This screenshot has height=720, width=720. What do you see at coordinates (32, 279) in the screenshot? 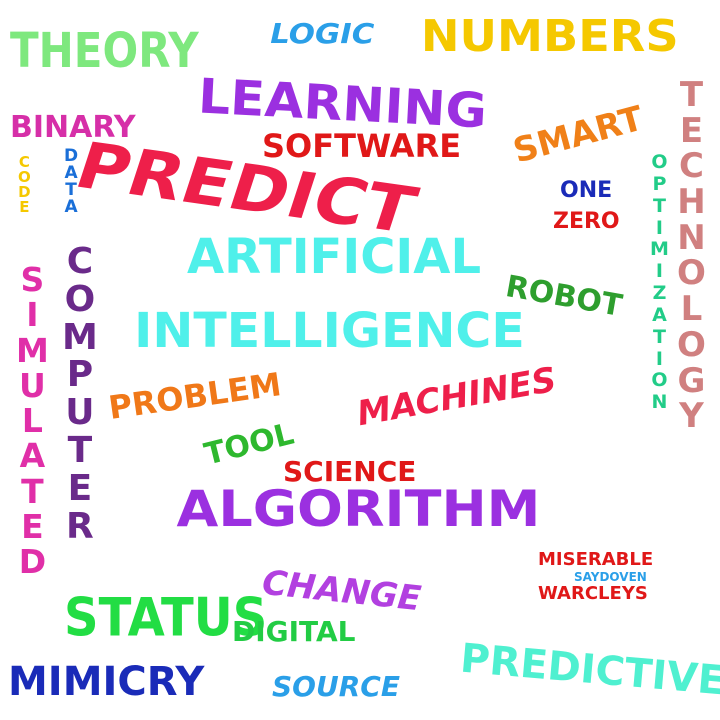
I see `vertical-letter: S` at bounding box center [32, 279].